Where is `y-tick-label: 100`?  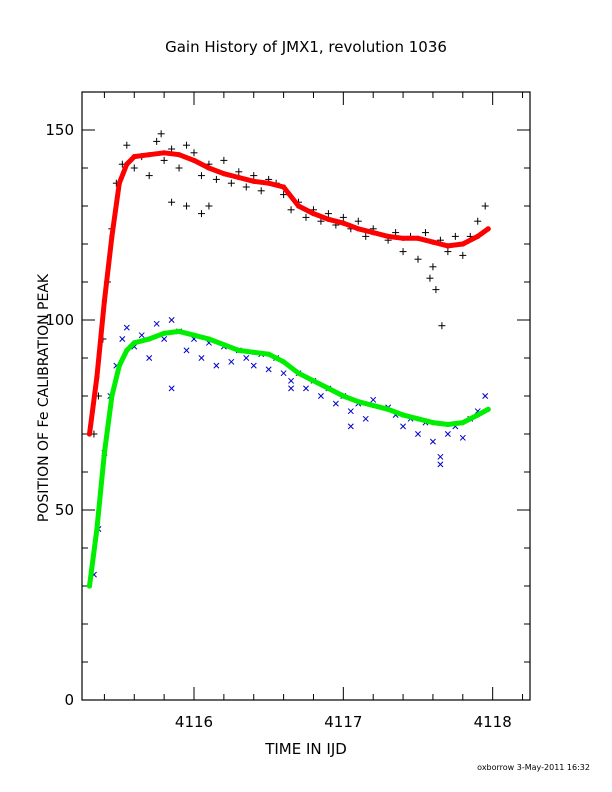 y-tick-label: 100 is located at coordinates (59, 320).